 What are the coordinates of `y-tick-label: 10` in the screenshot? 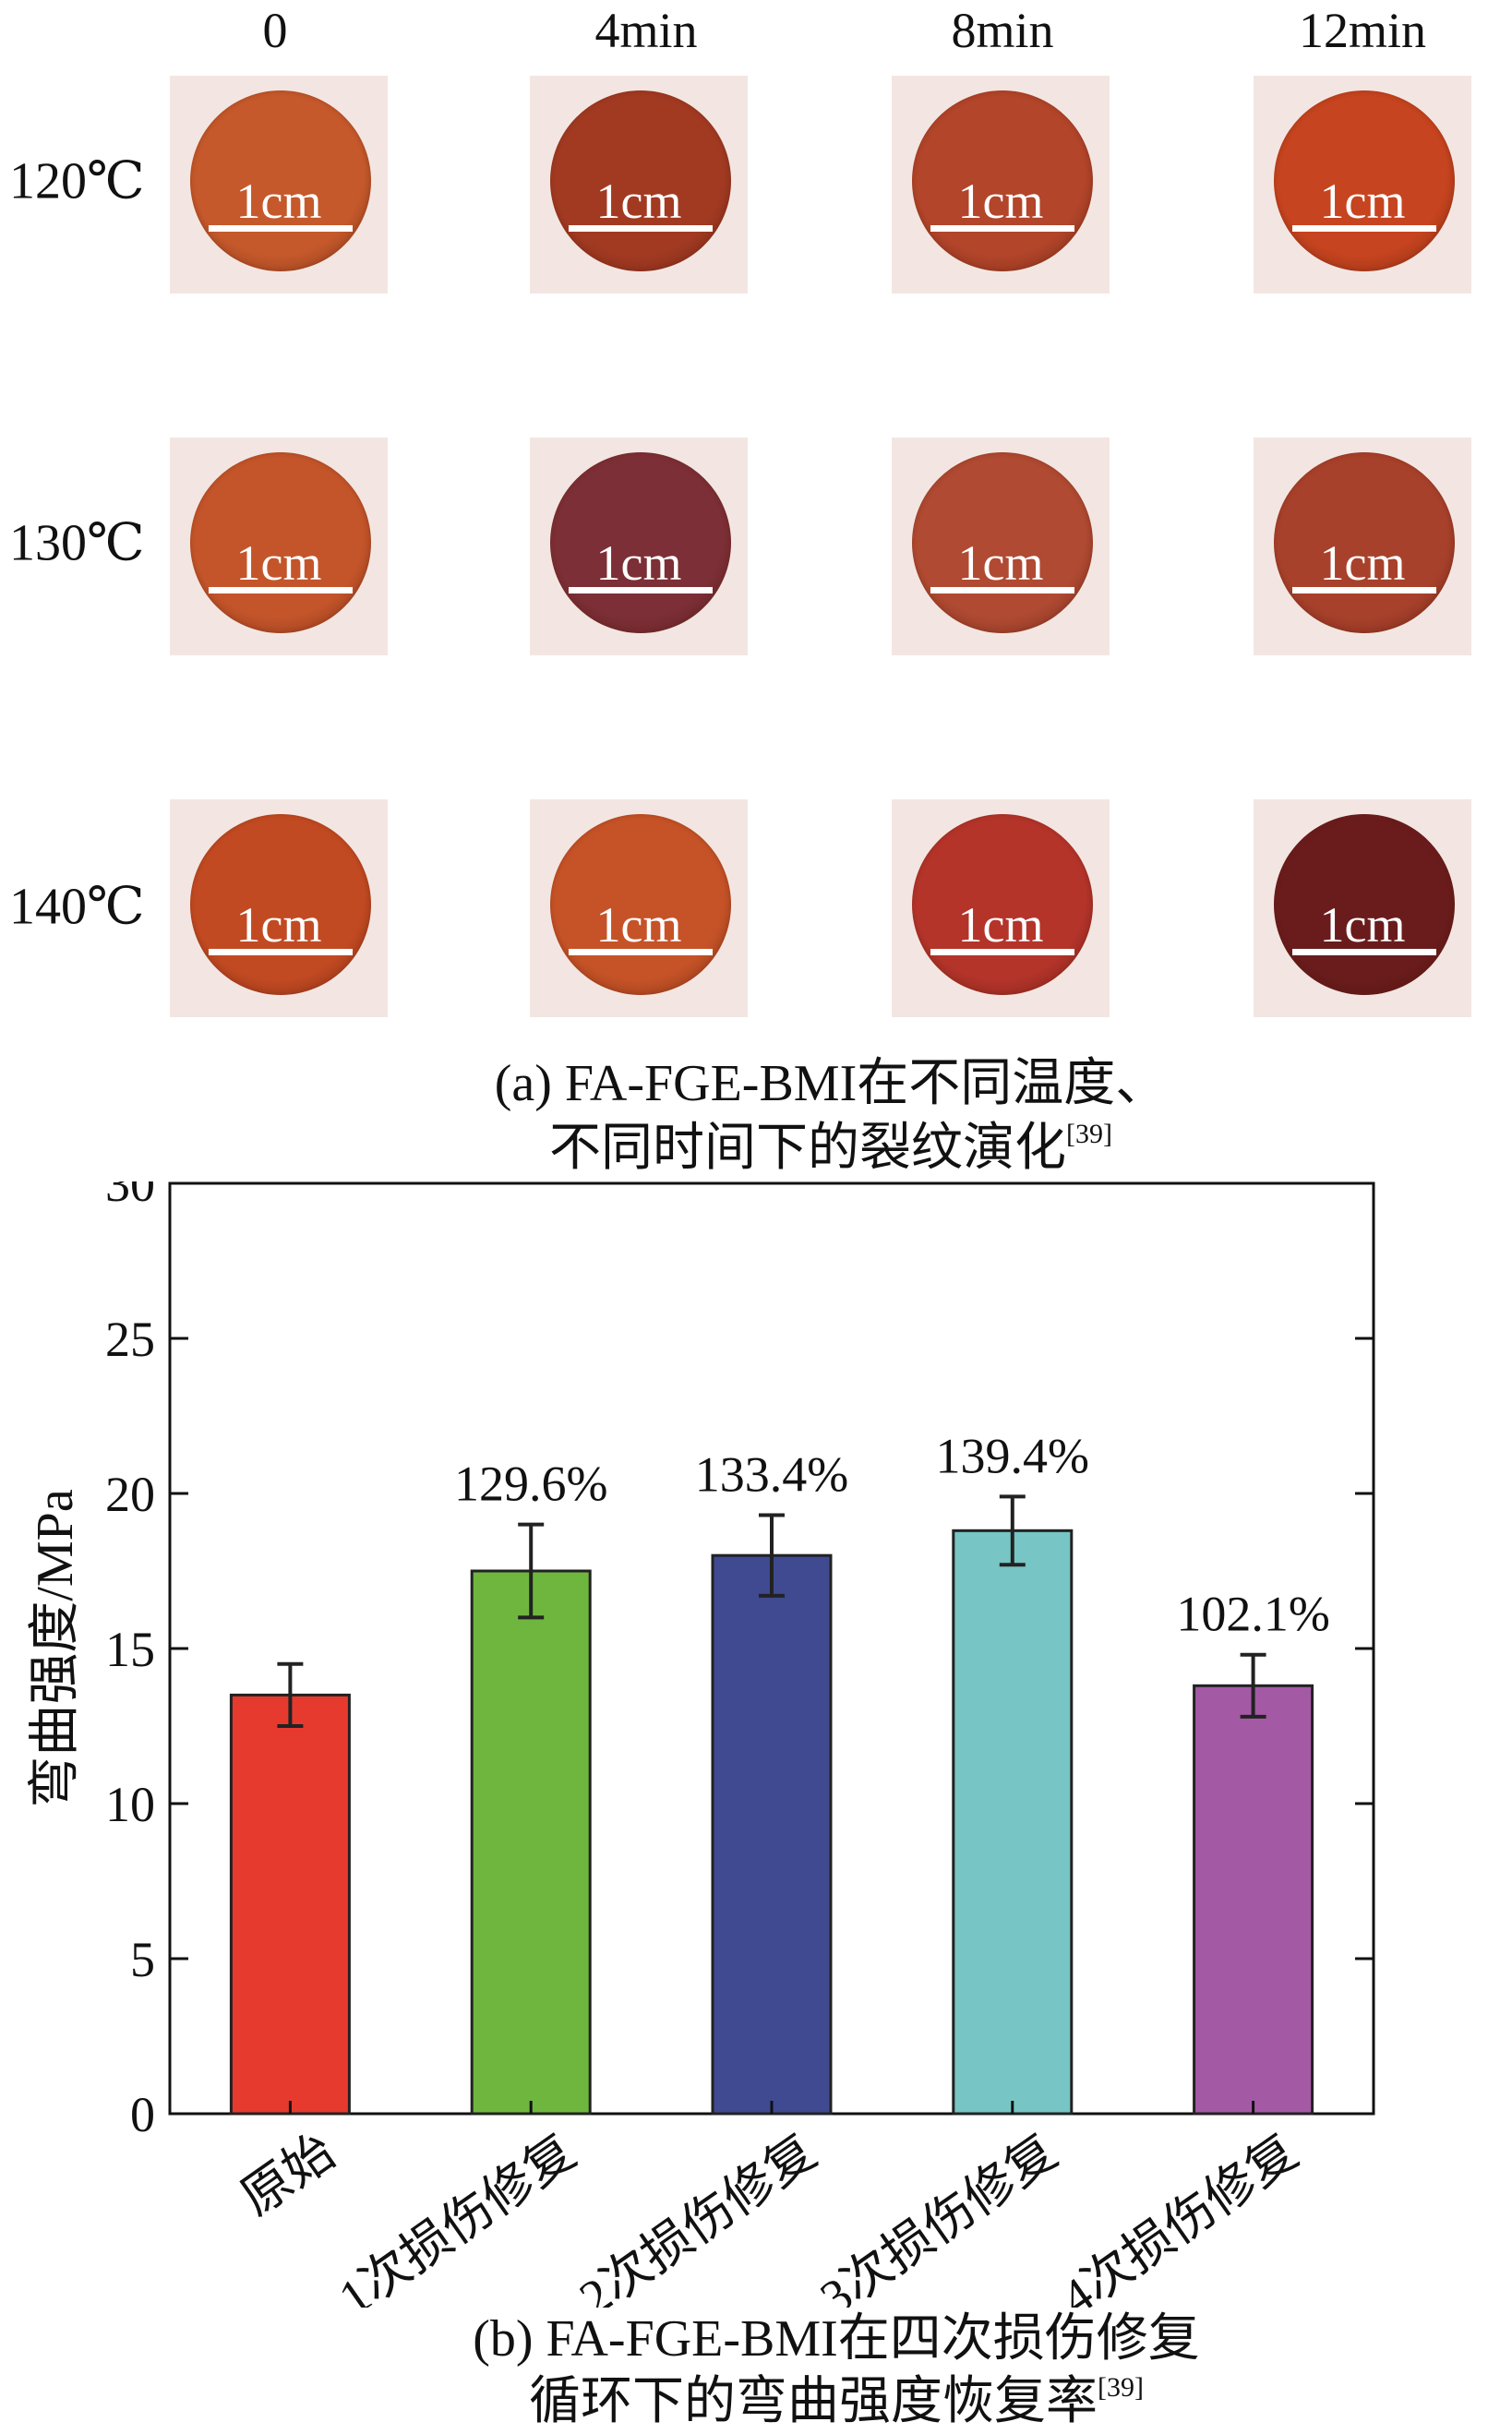 It's located at (130, 1804).